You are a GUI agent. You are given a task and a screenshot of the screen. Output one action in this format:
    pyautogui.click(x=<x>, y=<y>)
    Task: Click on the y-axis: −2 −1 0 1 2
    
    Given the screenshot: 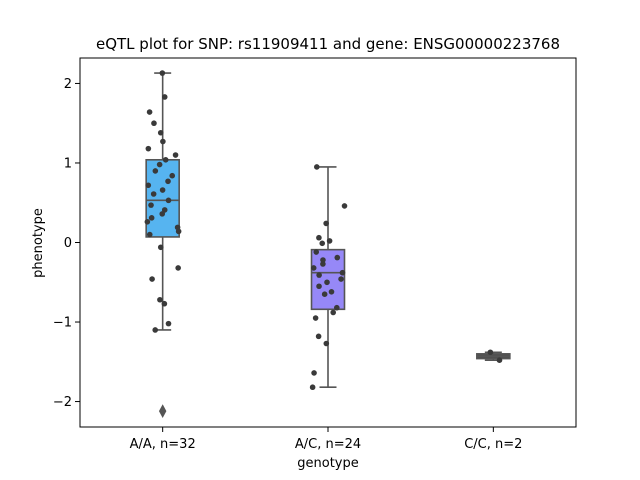 What is the action you would take?
    pyautogui.click(x=66, y=243)
    